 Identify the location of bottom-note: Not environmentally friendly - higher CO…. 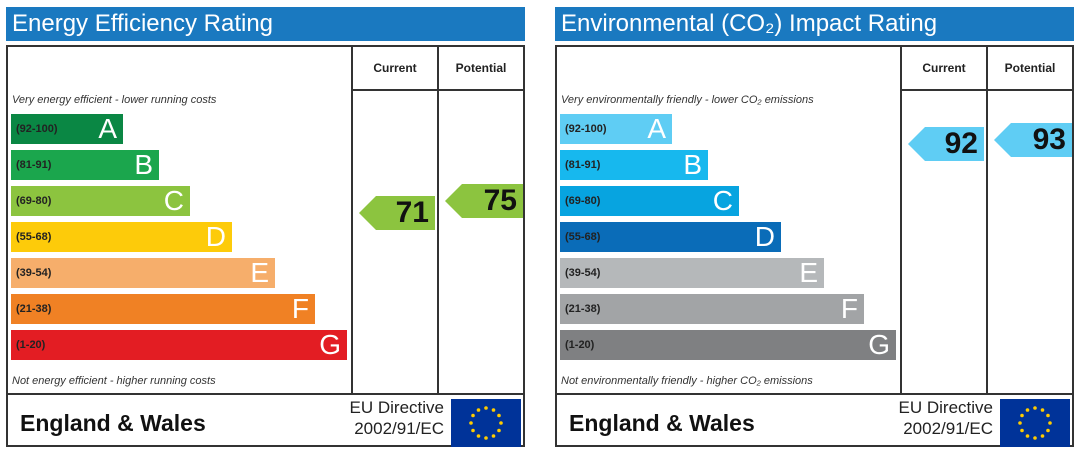
(687, 381).